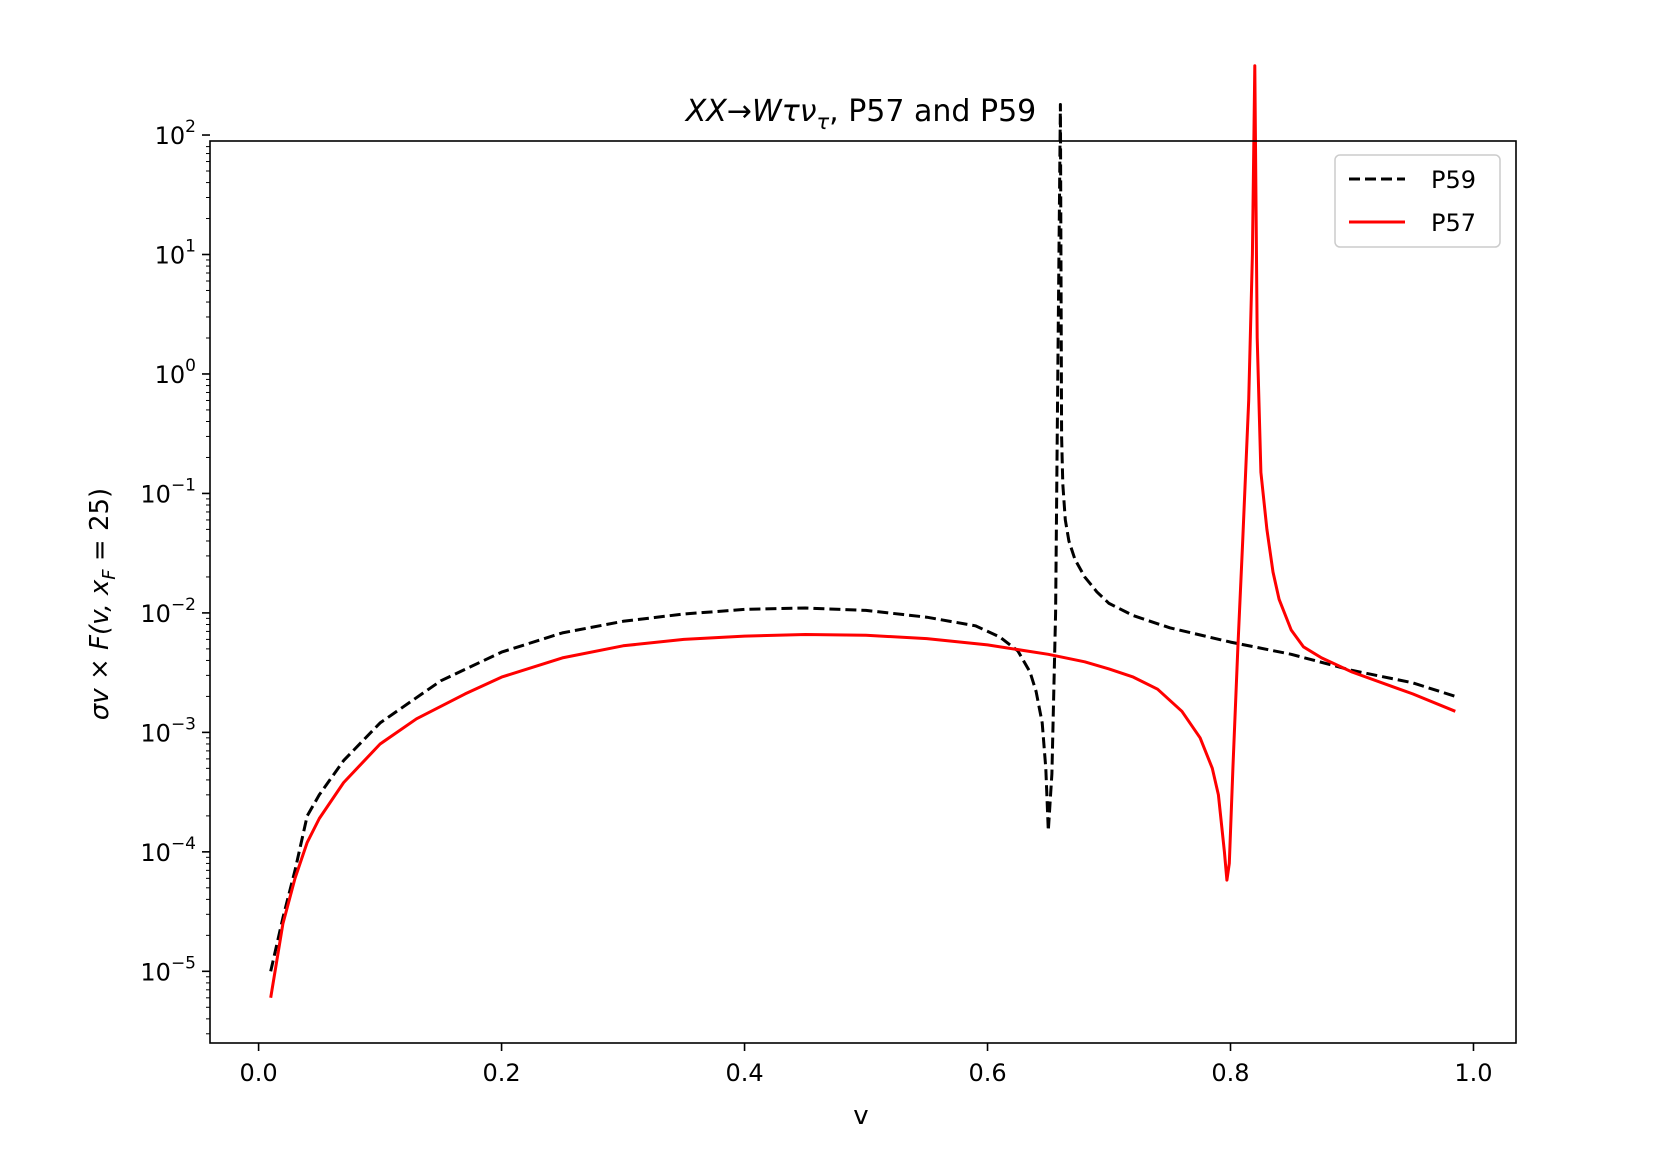 The width and height of the screenshot is (1662, 1160). What do you see at coordinates (168, 850) in the screenshot?
I see `y-tick-label: 10⁻⁴` at bounding box center [168, 850].